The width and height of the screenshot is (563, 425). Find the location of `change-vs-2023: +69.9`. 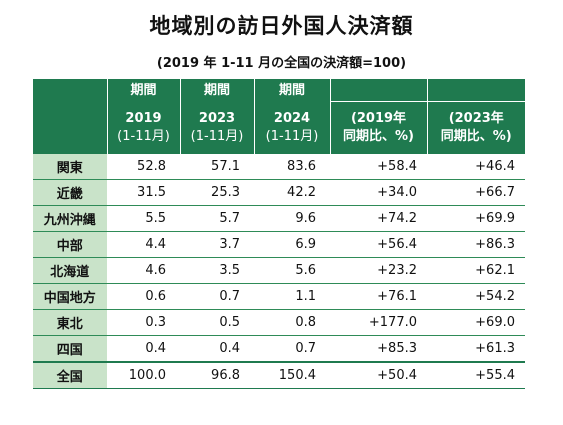

change-vs-2023: +69.9 is located at coordinates (476, 218).